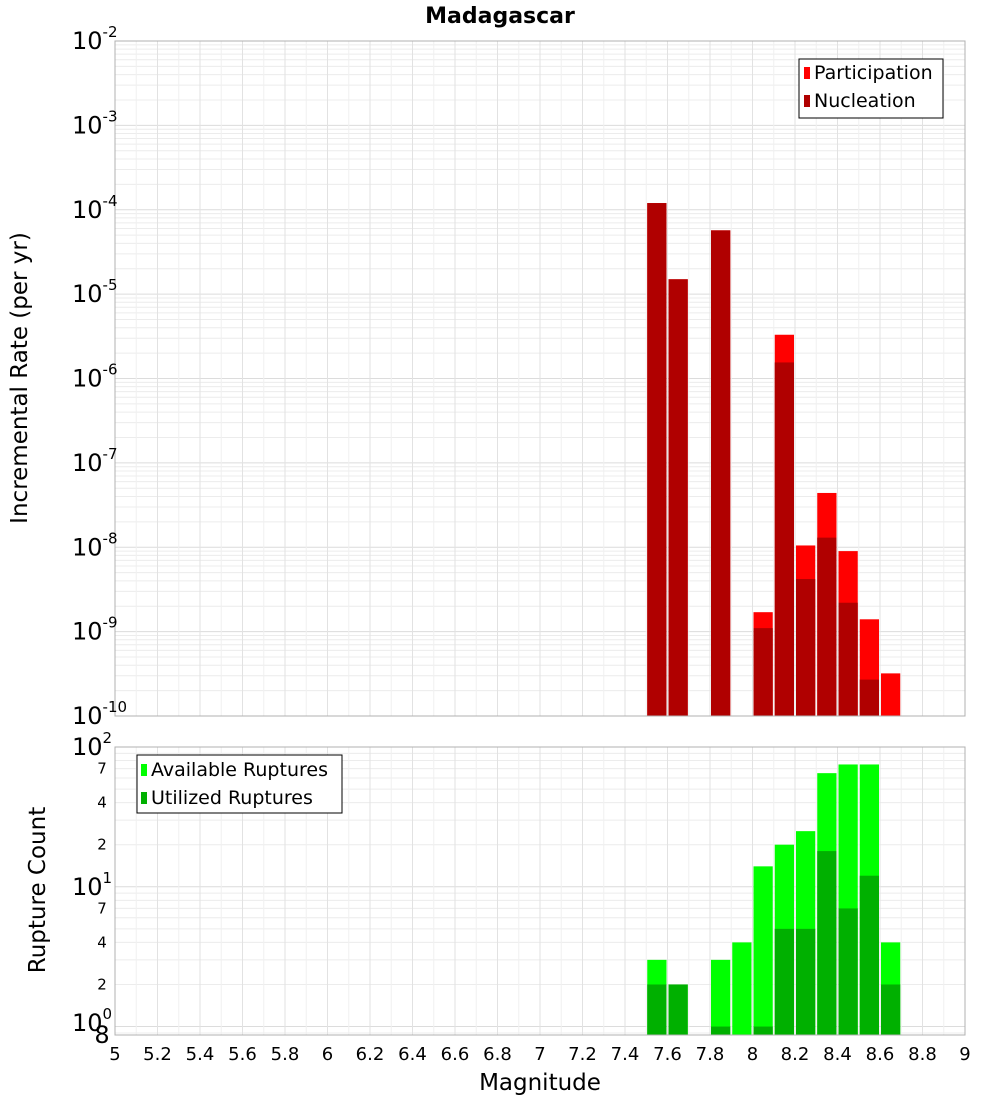  I want to click on top-bars, so click(774, 459).